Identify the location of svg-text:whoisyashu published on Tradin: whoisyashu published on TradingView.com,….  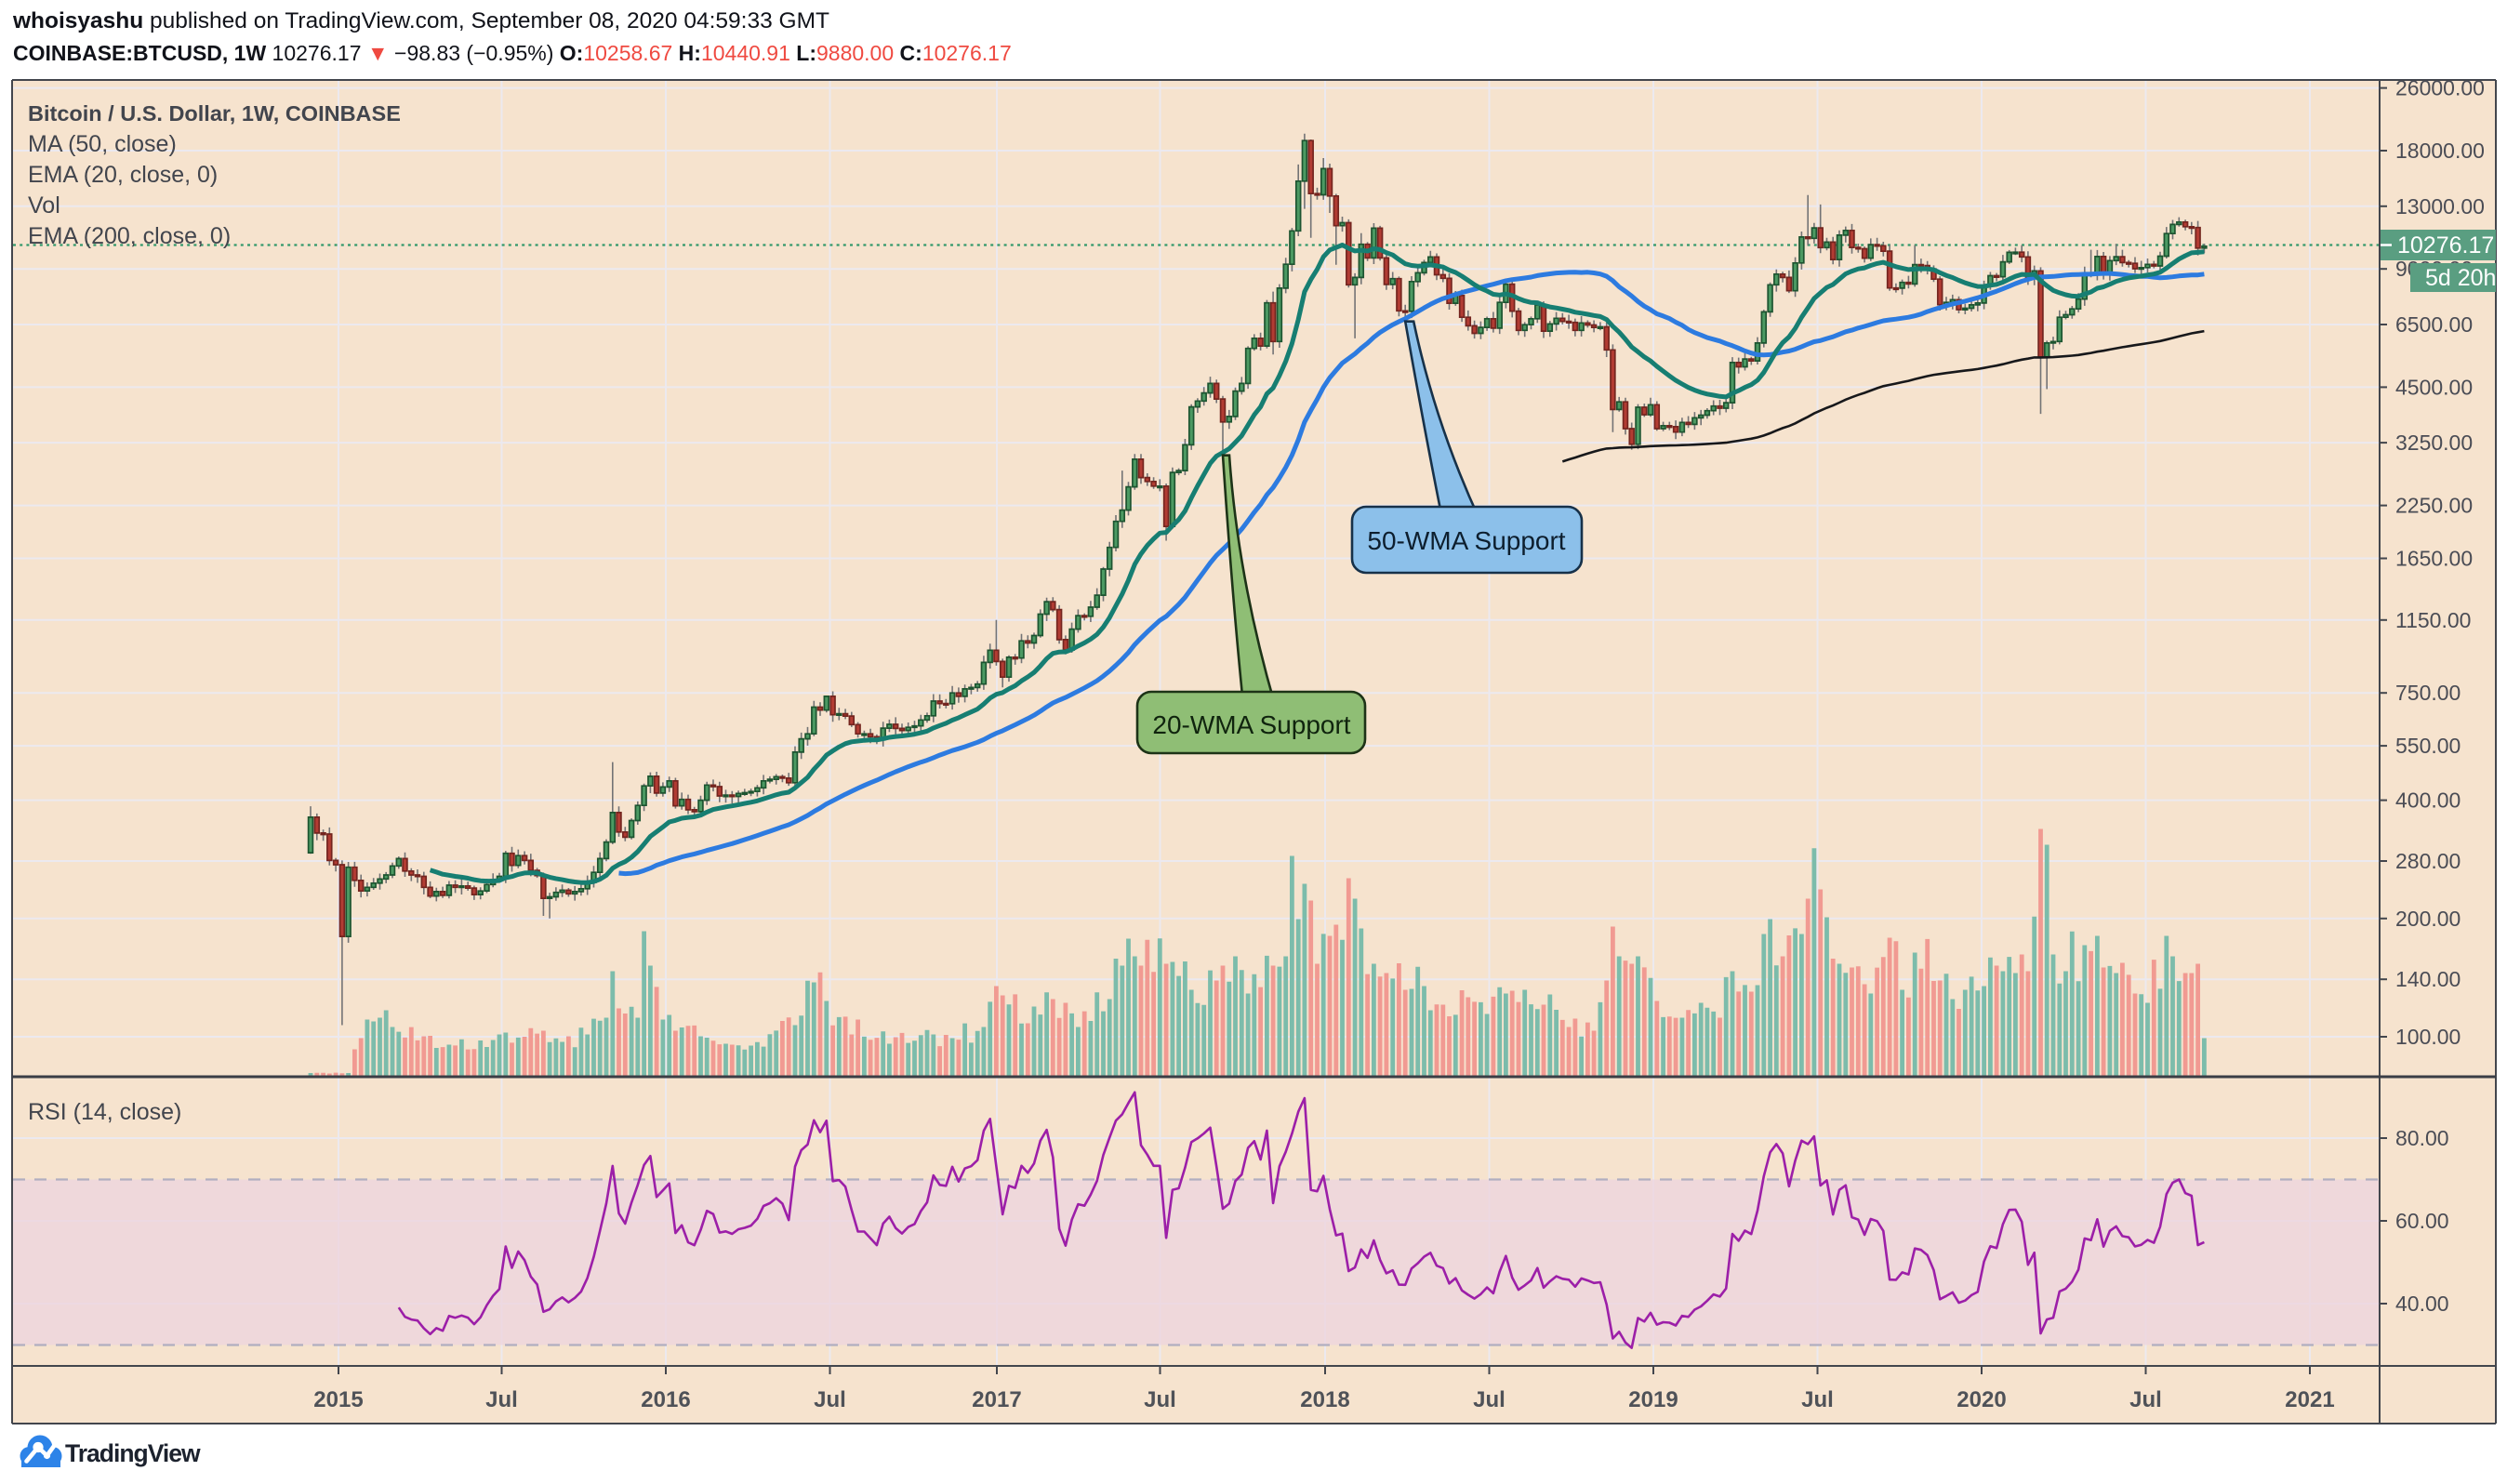
(420, 20).